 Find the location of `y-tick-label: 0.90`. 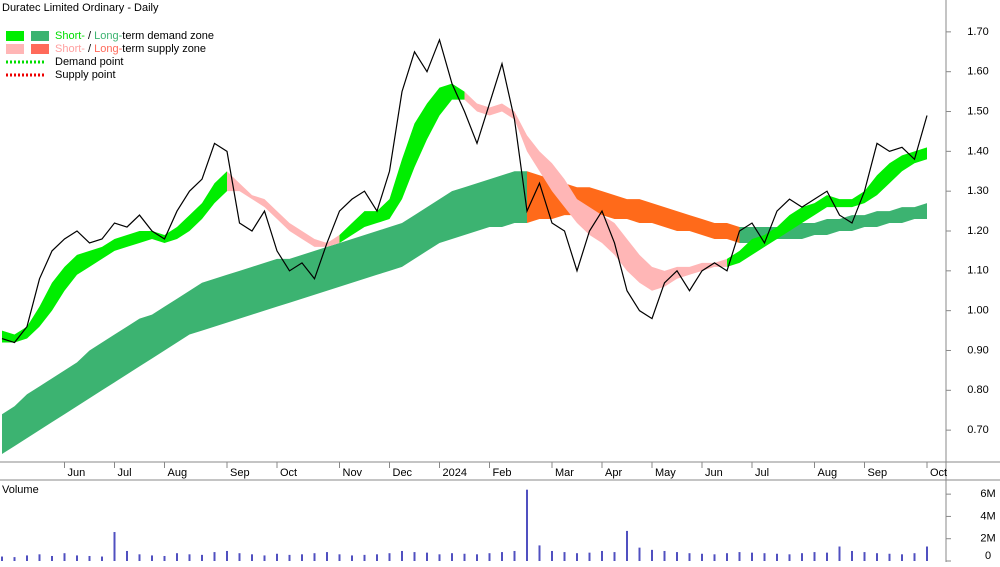

y-tick-label: 0.90 is located at coordinates (977, 350).